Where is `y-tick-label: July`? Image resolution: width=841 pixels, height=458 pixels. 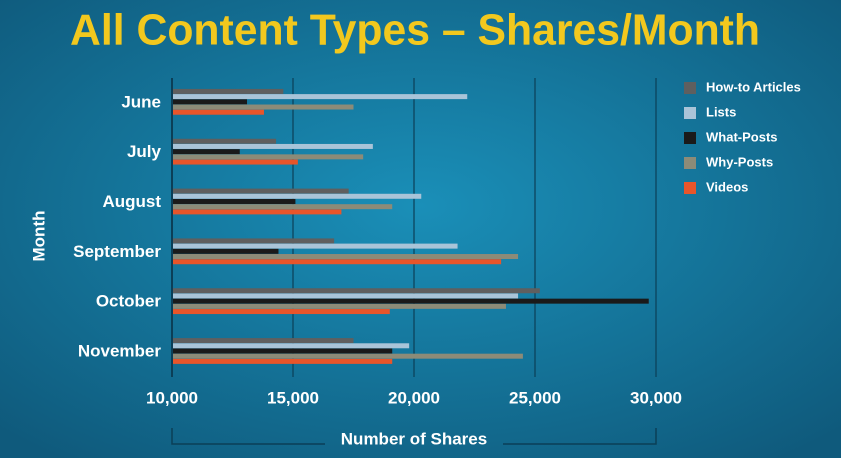 y-tick-label: July is located at coordinates (144, 151).